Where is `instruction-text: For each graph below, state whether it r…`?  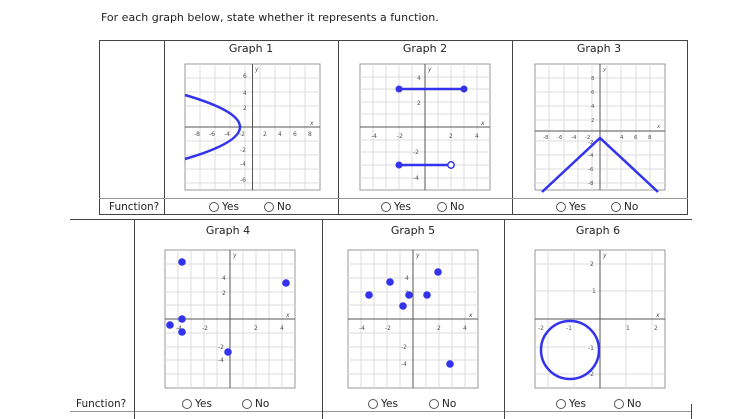
instruction-text: For each graph below, state whether it r… is located at coordinates (270, 17).